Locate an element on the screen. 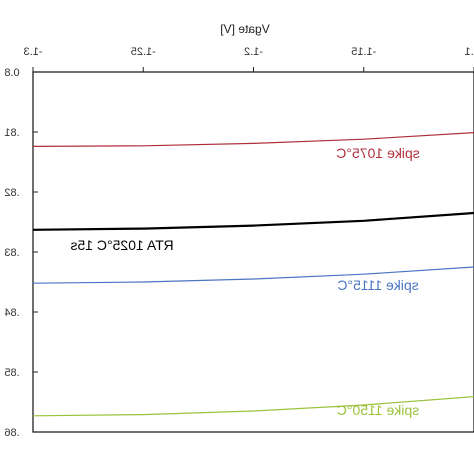  series-label-1: spike 1075°C is located at coordinates (377, 153).